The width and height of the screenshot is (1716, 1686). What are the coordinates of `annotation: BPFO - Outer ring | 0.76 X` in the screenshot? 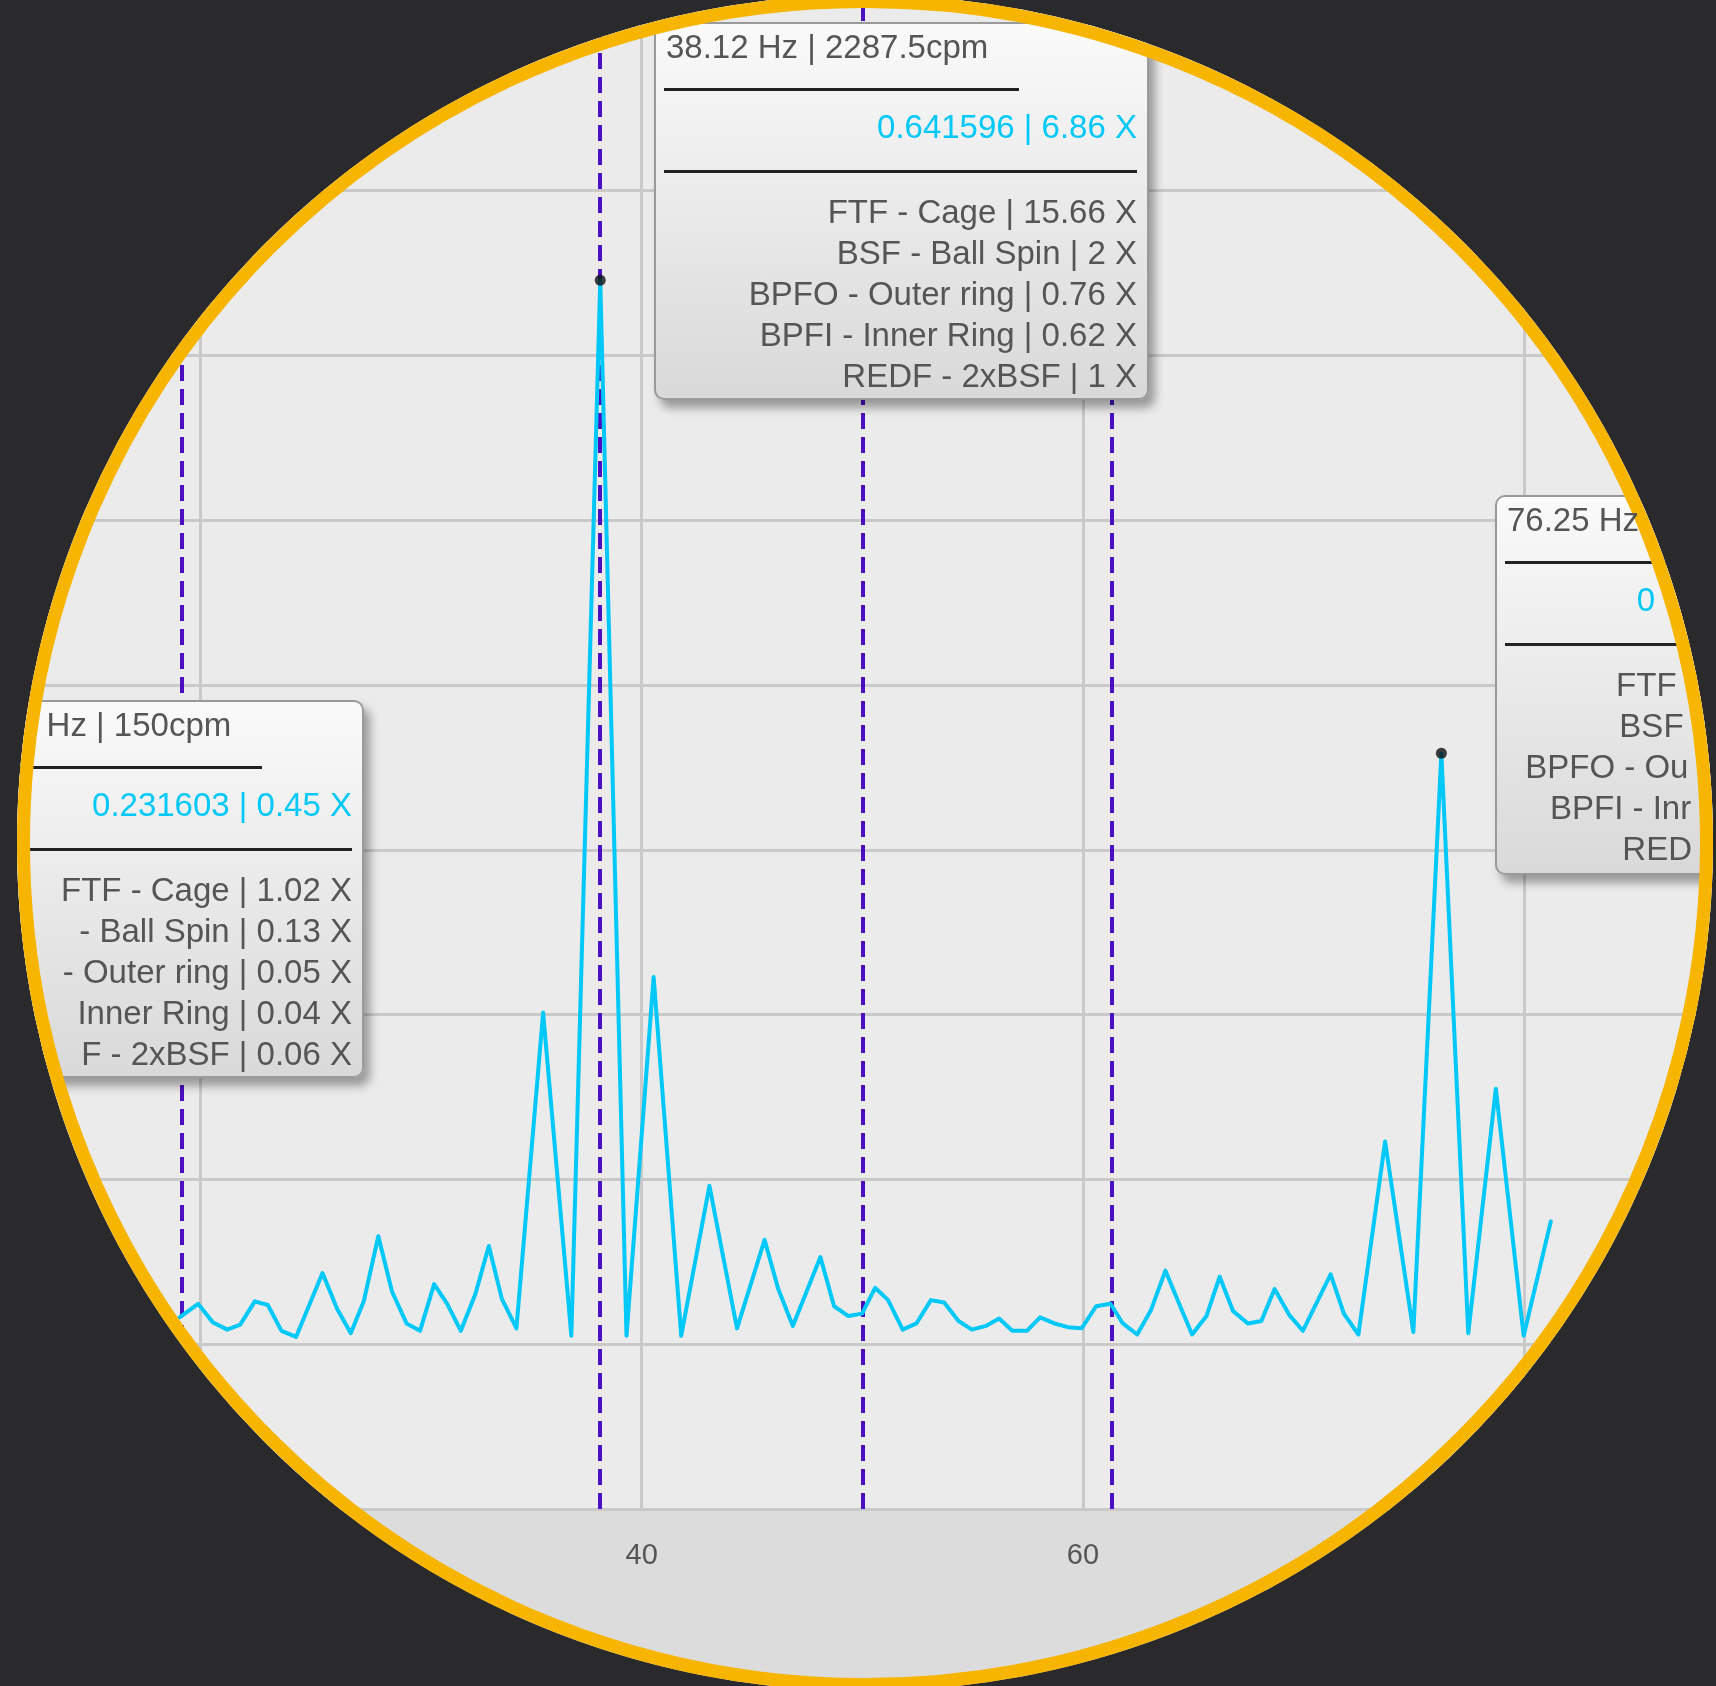 It's located at (942, 294).